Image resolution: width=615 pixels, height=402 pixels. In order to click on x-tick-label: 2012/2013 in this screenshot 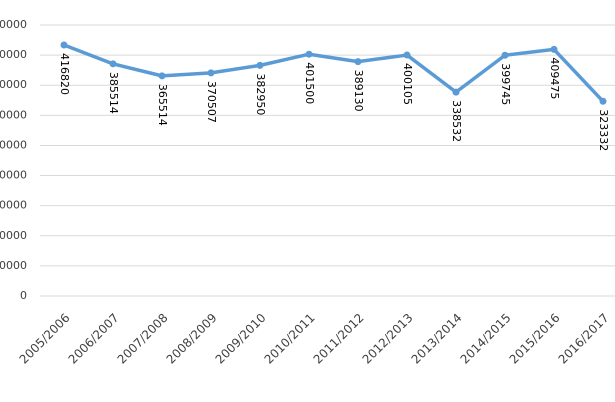, I will do `click(388, 339)`.